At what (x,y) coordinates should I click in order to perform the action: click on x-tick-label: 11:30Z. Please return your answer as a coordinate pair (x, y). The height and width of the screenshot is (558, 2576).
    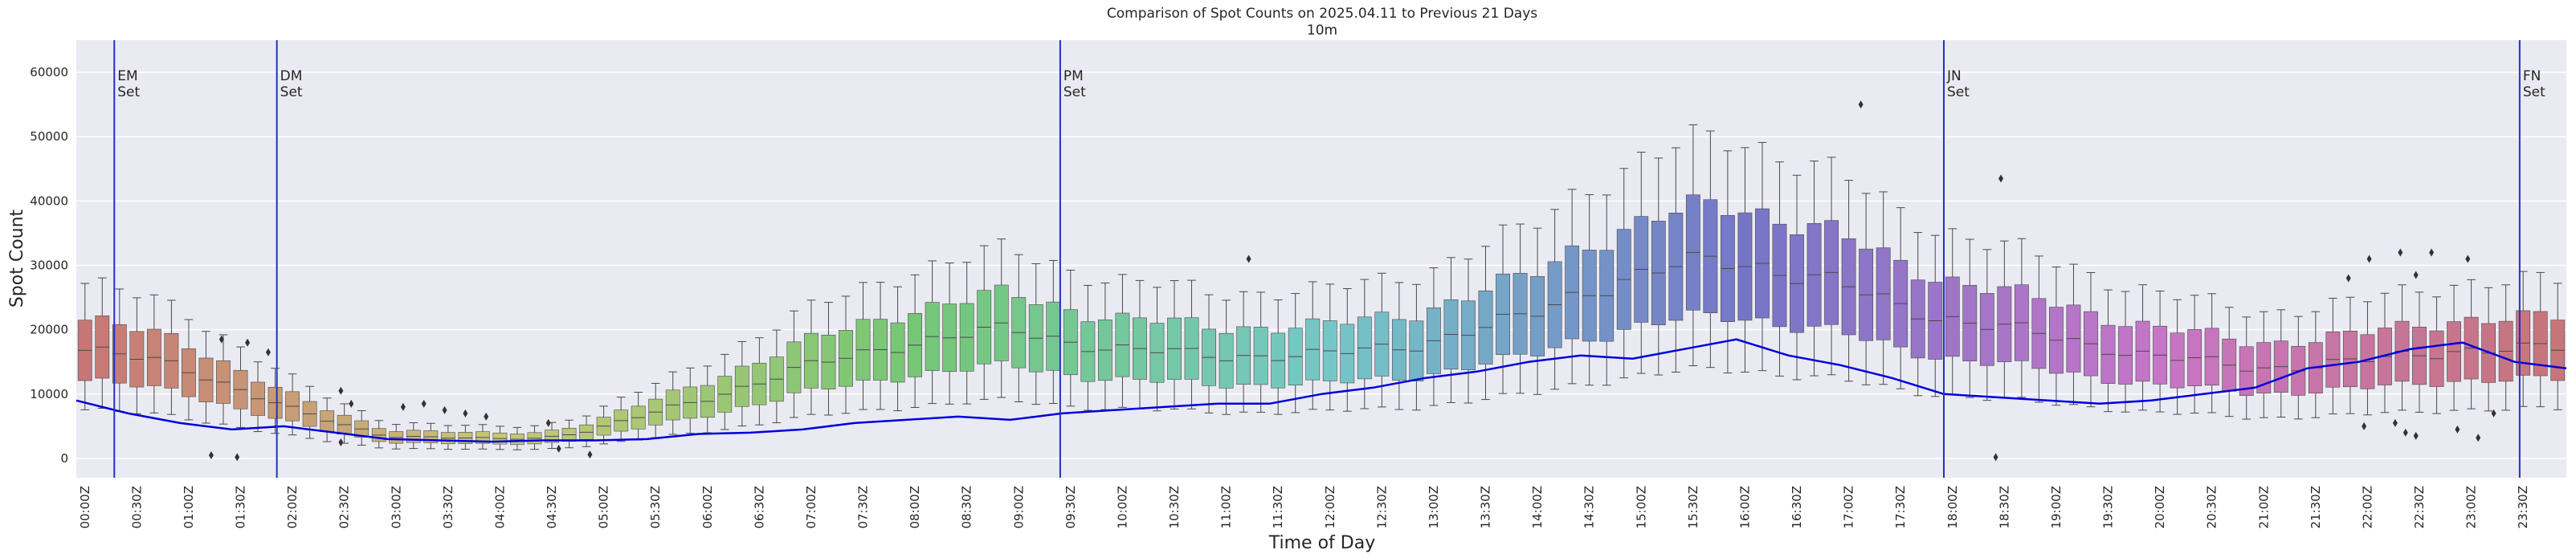
    Looking at the image, I should click on (1278, 507).